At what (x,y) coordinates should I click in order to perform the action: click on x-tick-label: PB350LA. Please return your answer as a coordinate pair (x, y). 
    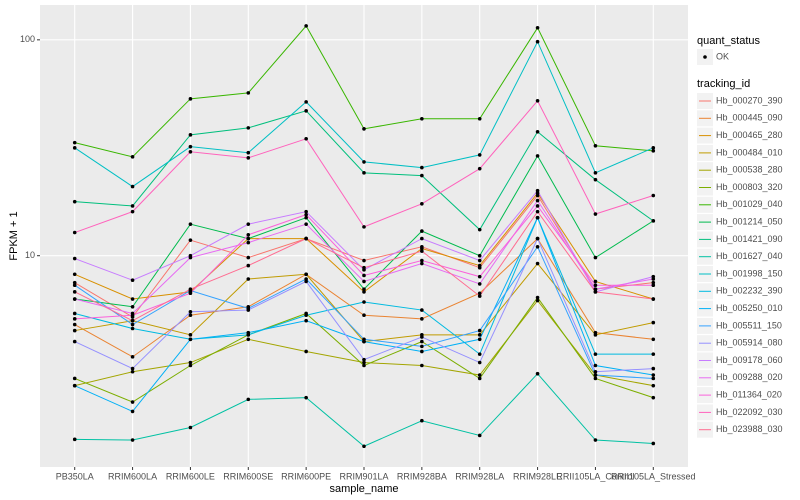
    Looking at the image, I should click on (75, 476).